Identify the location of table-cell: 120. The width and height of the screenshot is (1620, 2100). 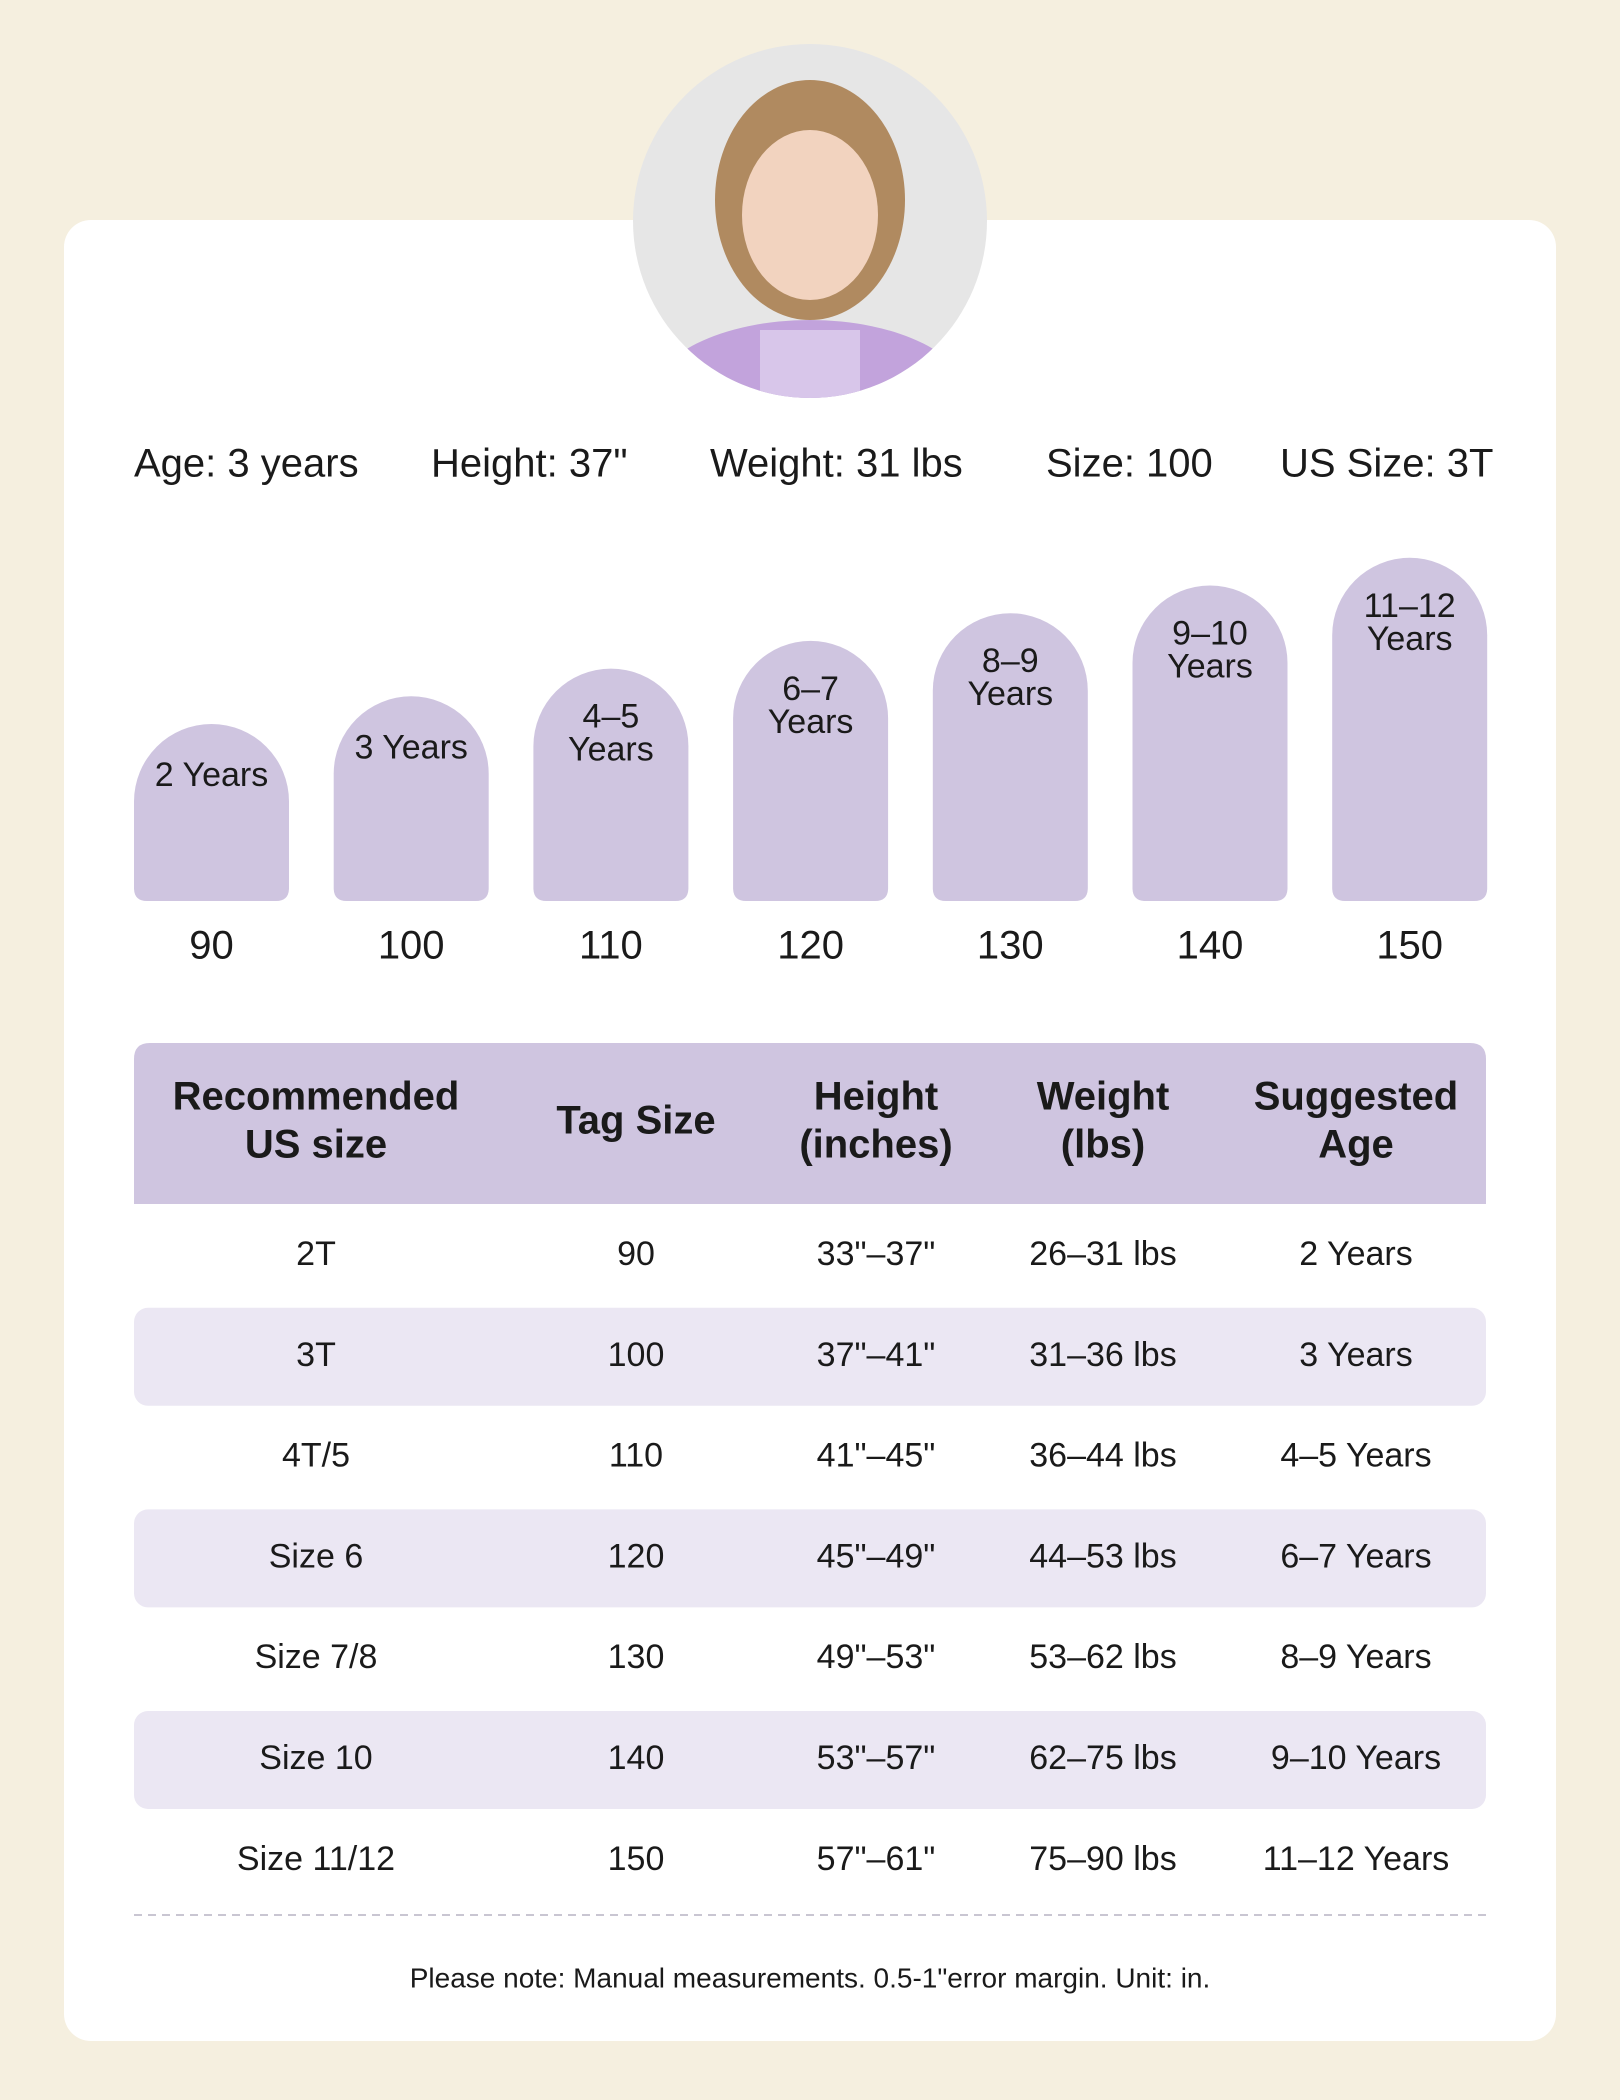
(636, 1556).